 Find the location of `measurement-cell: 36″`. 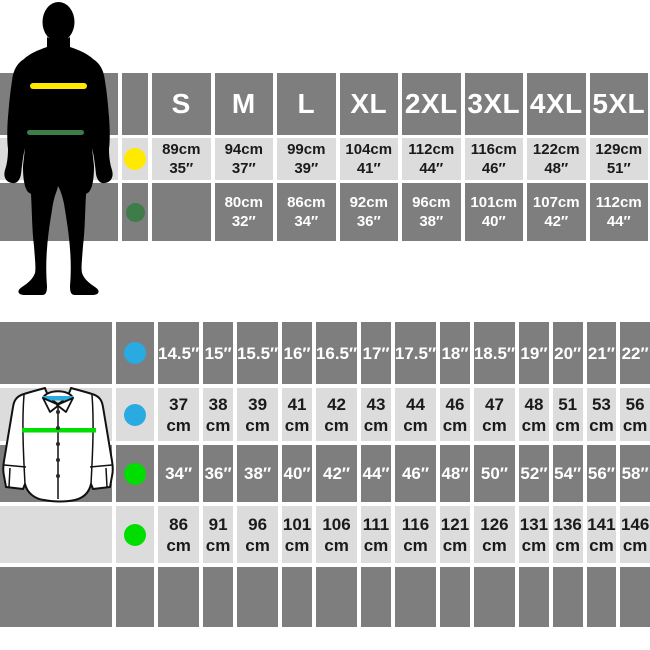

measurement-cell: 36″ is located at coordinates (218, 473).